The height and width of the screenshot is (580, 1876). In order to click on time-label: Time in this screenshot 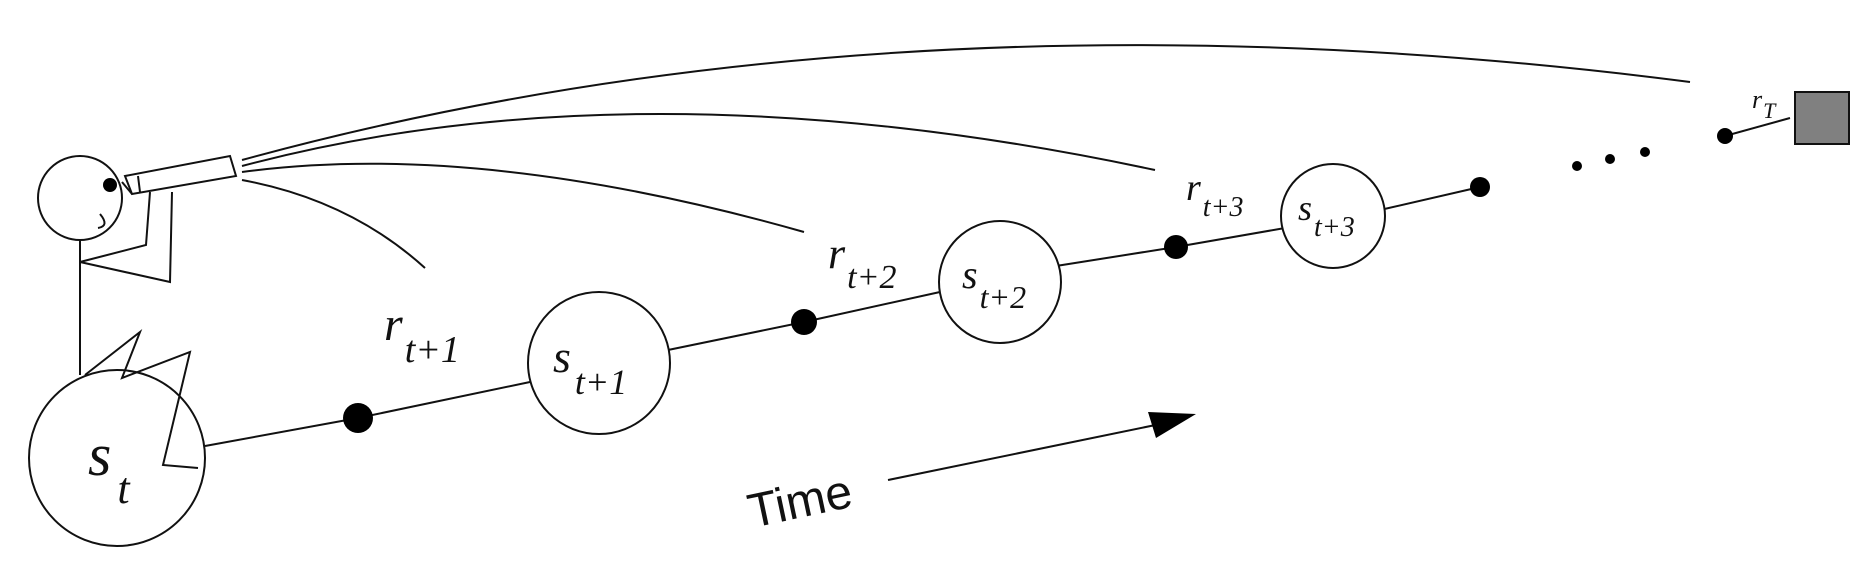, I will do `click(800, 502)`.